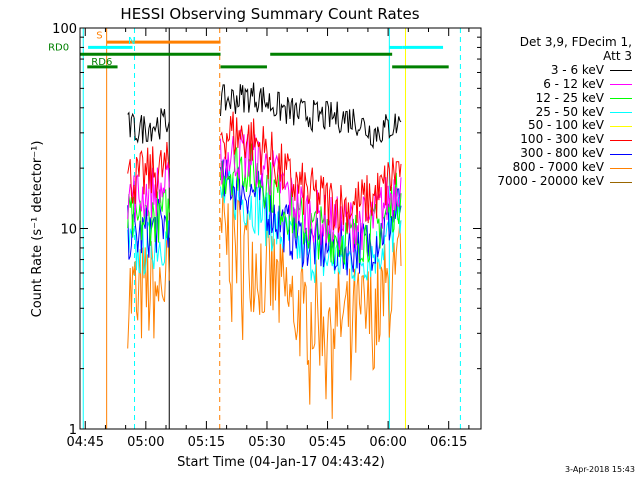  What do you see at coordinates (131, 41) in the screenshot?
I see `state-label-N: N` at bounding box center [131, 41].